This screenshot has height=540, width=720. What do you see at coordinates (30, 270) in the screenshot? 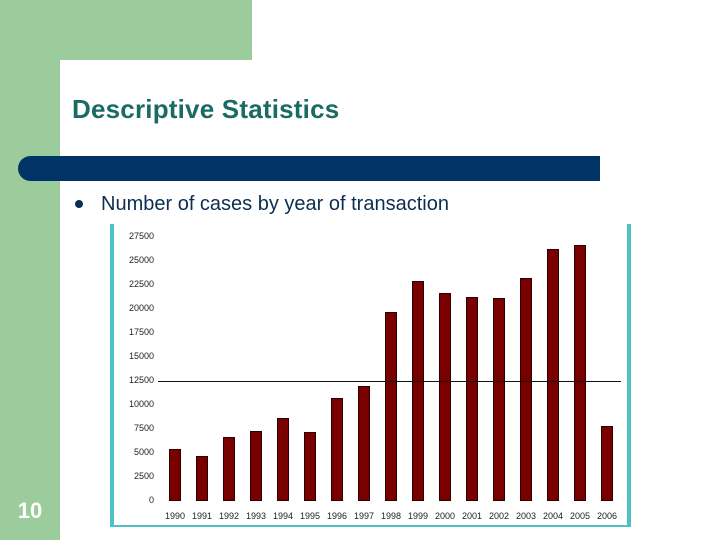
I see `background-green-sidebar` at bounding box center [30, 270].